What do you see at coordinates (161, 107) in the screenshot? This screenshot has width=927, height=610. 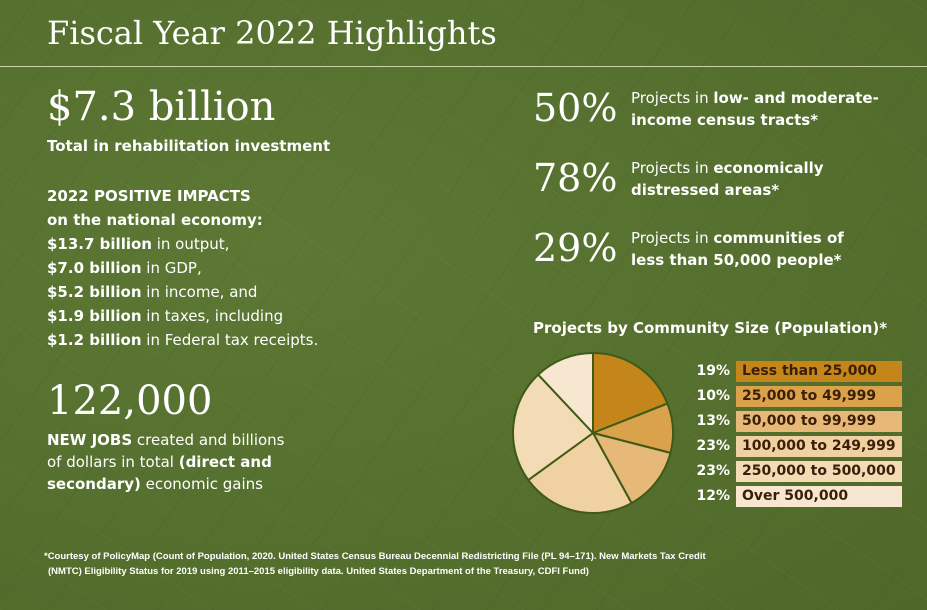 I see `investment-value: $7.3 billion` at bounding box center [161, 107].